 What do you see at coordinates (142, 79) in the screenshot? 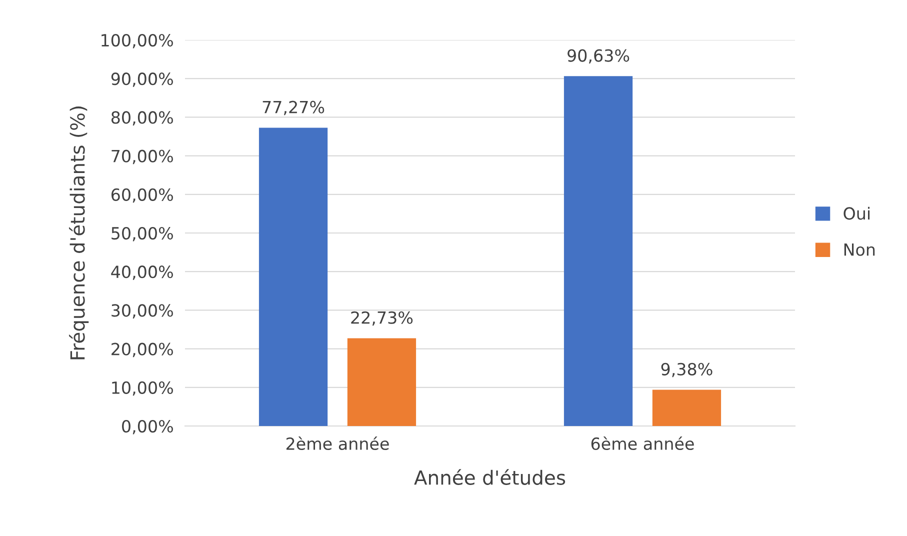
I see `y-tick-label: 90,00%` at bounding box center [142, 79].